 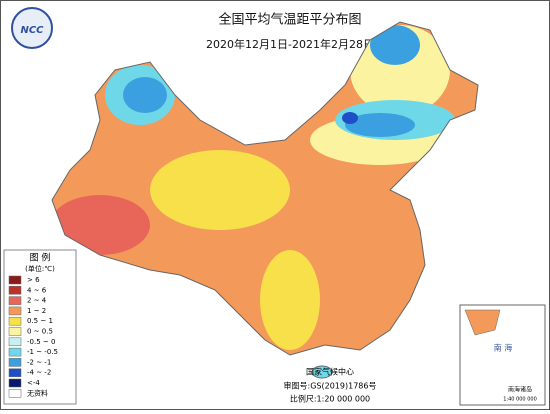 What do you see at coordinates (37, 392) in the screenshot?
I see `legend-label: 无资料` at bounding box center [37, 392].